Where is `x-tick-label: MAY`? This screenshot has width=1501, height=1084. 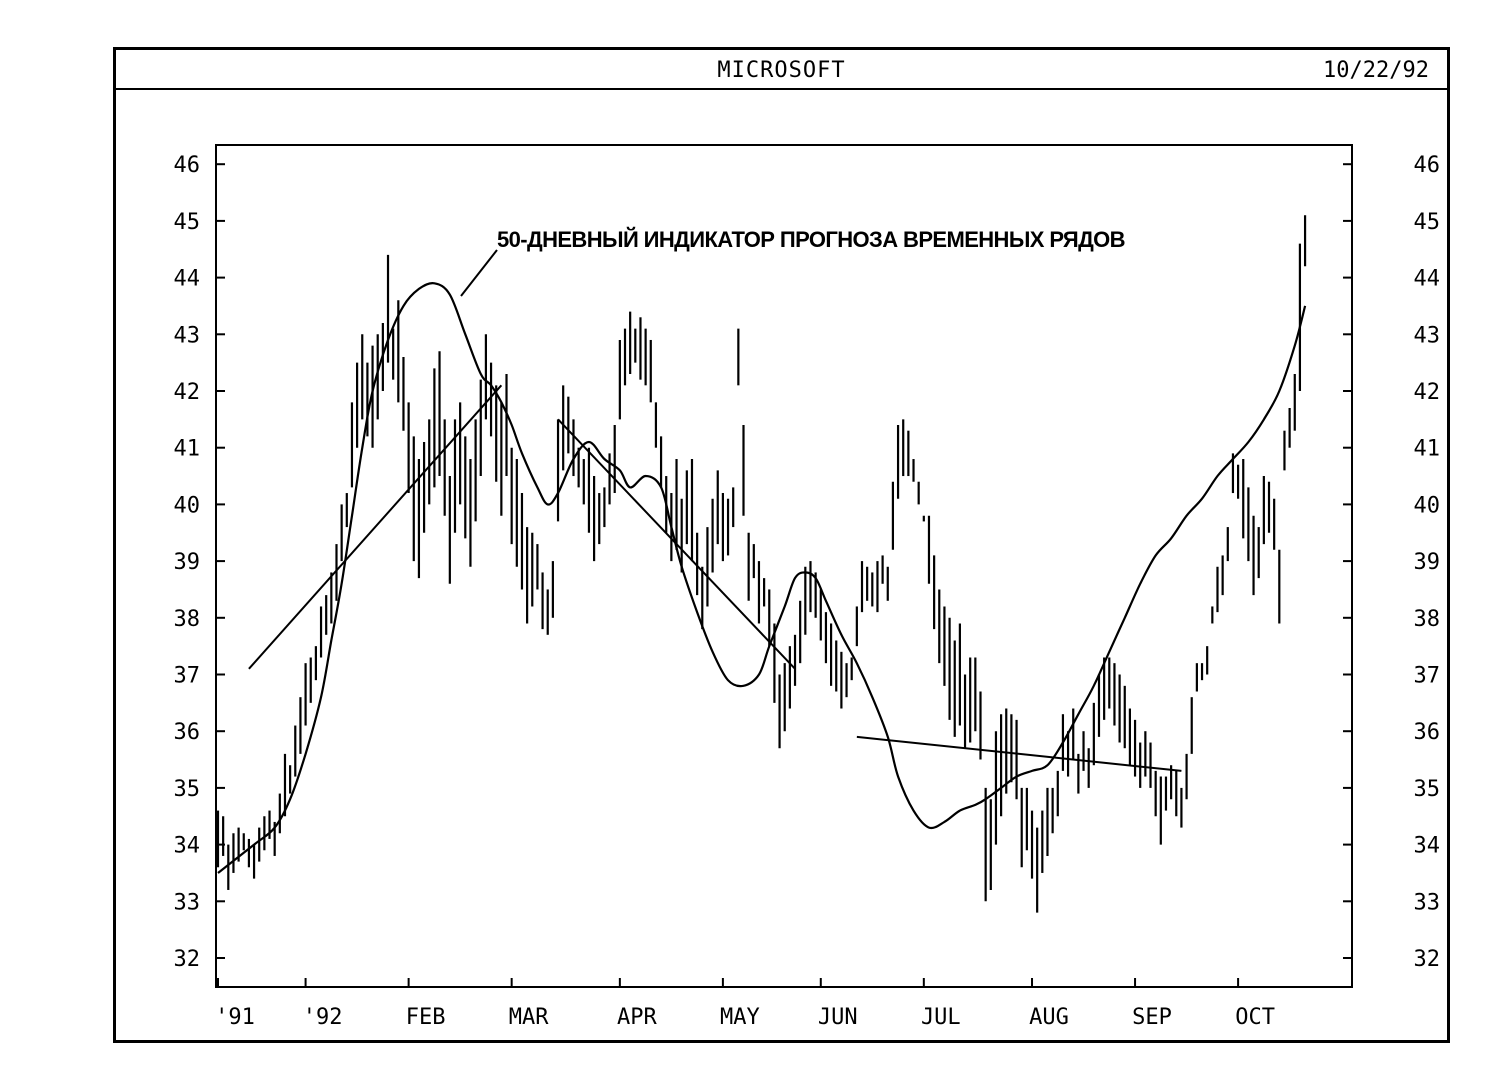 x-tick-label: MAY is located at coordinates (740, 1017).